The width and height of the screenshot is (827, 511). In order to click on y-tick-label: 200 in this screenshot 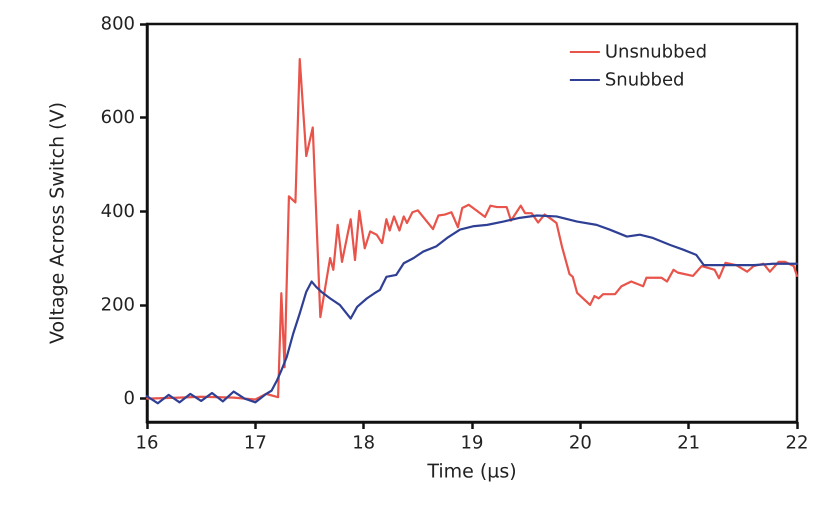, I will do `click(117, 305)`.